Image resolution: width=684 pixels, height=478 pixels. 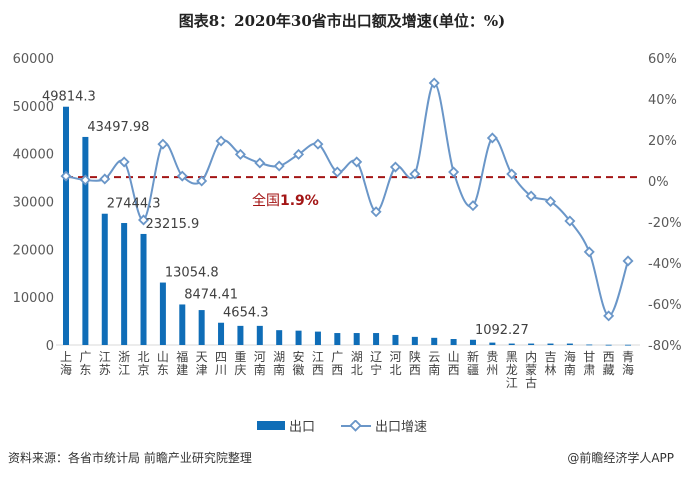 What do you see at coordinates (85, 180) in the screenshot?
I see `growth-marker-广东` at bounding box center [85, 180].